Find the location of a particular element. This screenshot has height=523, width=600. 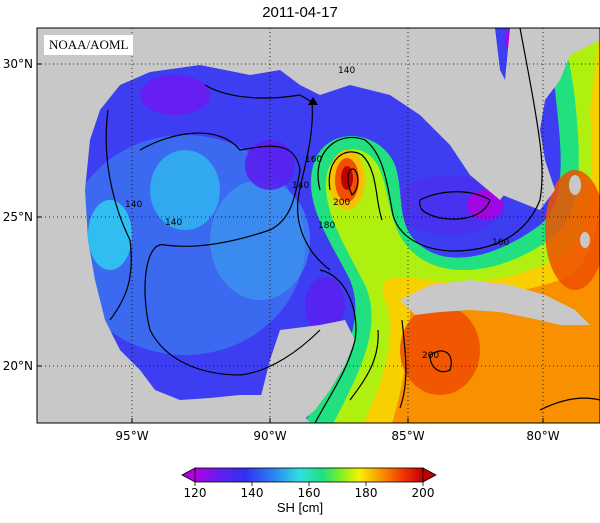

lon-label: 85°W is located at coordinates (407, 436).